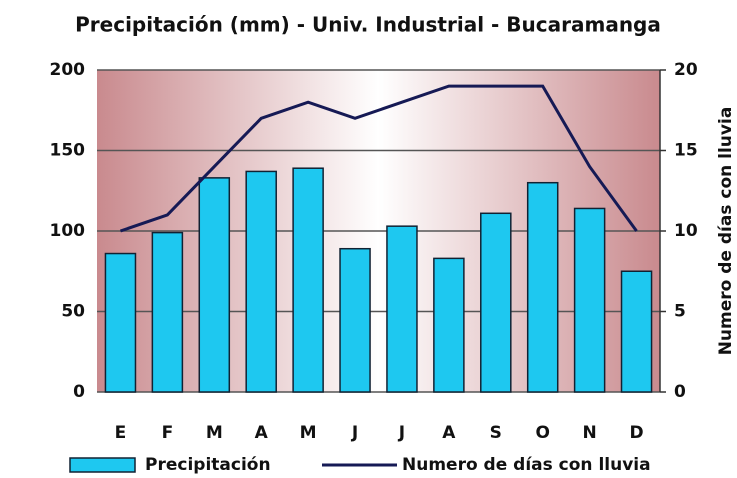 Image resolution: width=737 pixels, height=478 pixels. Describe the element at coordinates (680, 392) in the screenshot. I see `y2-tick-label: 0` at that location.